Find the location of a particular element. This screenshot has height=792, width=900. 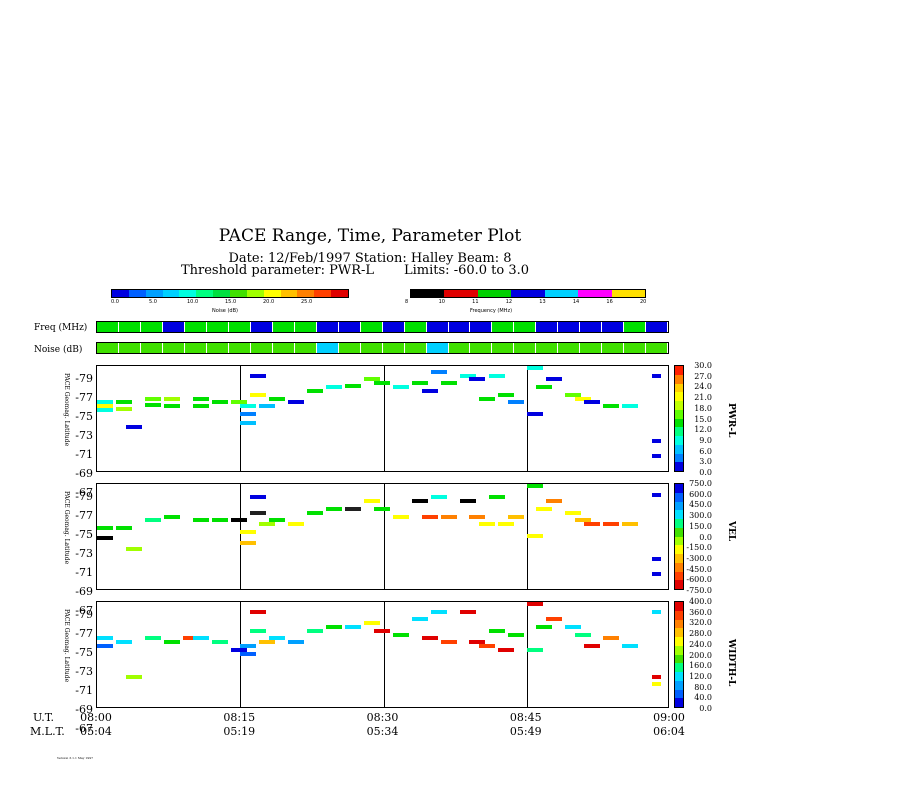

colorbar-tick-label: -750.0 is located at coordinates (699, 590).